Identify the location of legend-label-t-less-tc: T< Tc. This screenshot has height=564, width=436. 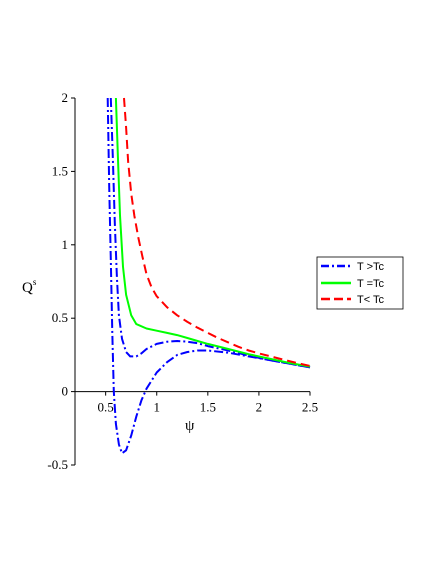
(371, 300).